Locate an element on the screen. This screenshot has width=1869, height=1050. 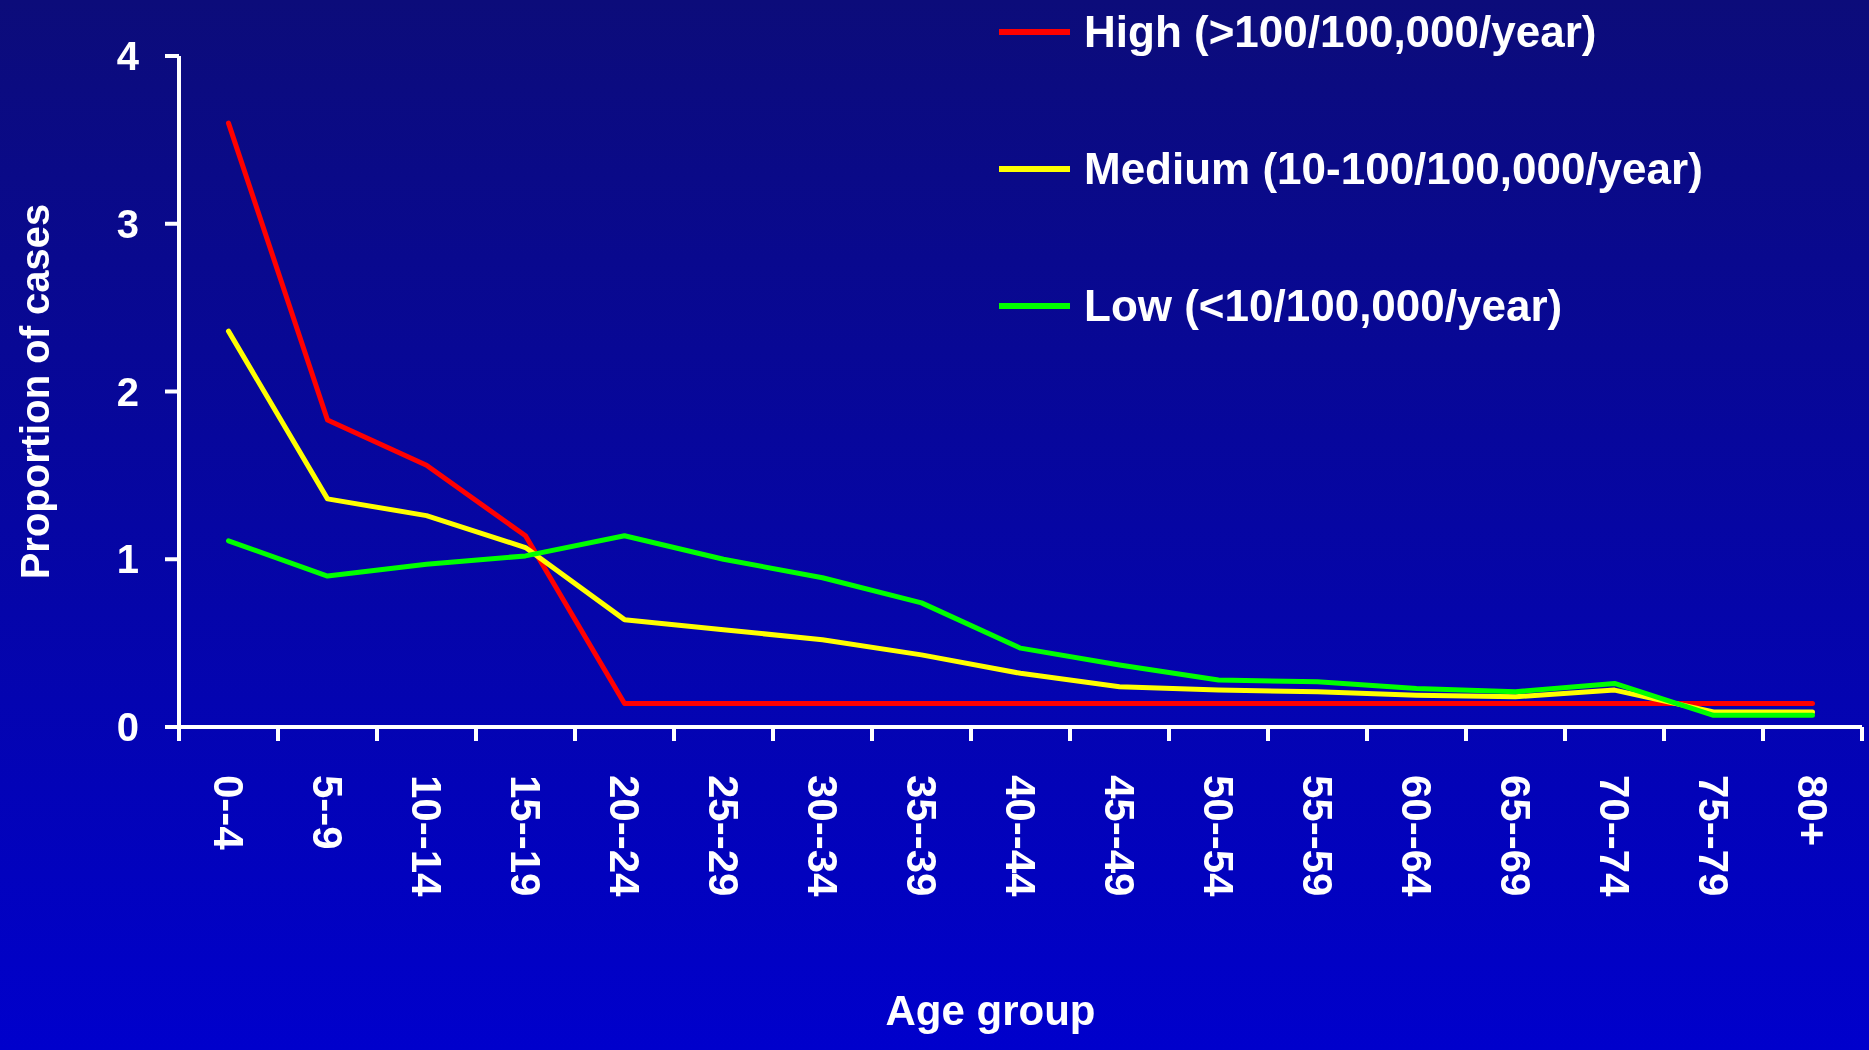
x-tick-label: 10--14 is located at coordinates (426, 836).